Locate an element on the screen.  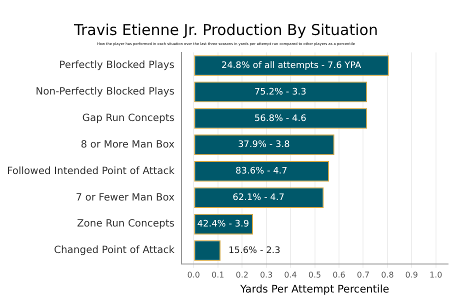
x-axis-title: Yards Per Attempt Percentile is located at coordinates (314, 289).